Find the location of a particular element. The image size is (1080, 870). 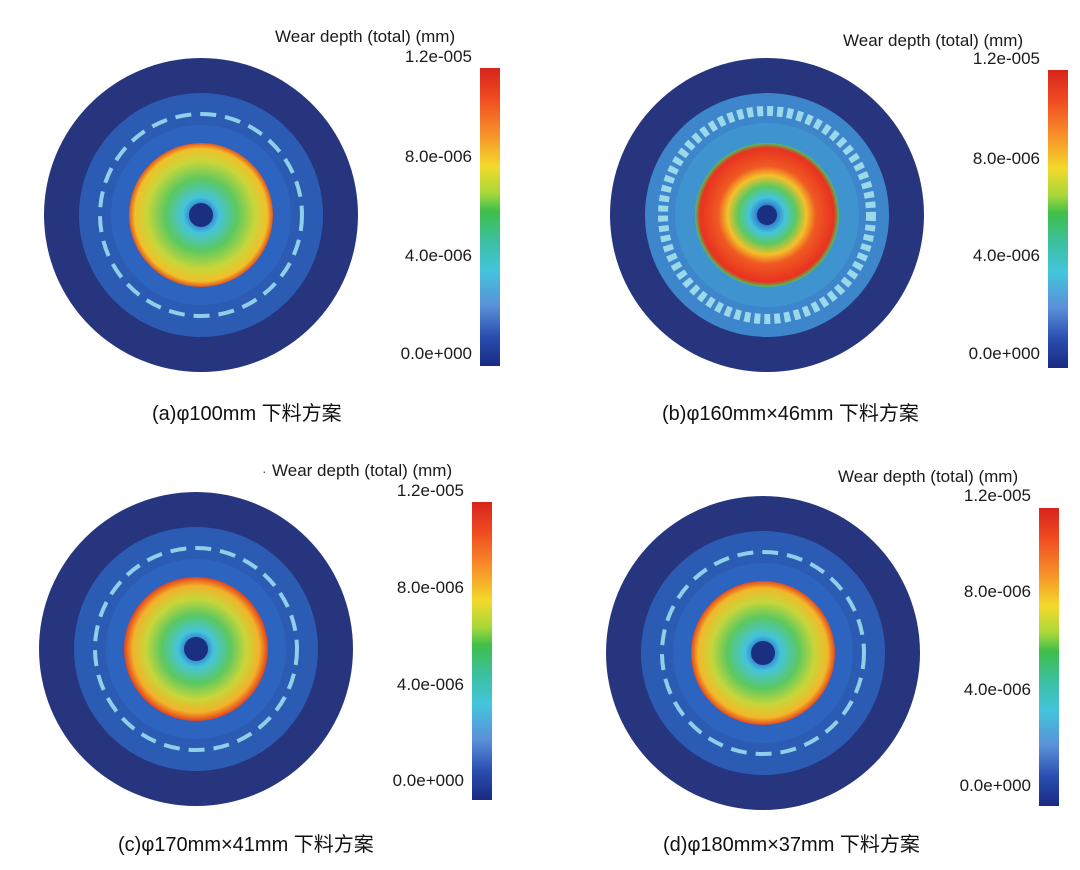

caption-b: (b)φ160mm×46mm 下料方案 is located at coordinates (790, 414).